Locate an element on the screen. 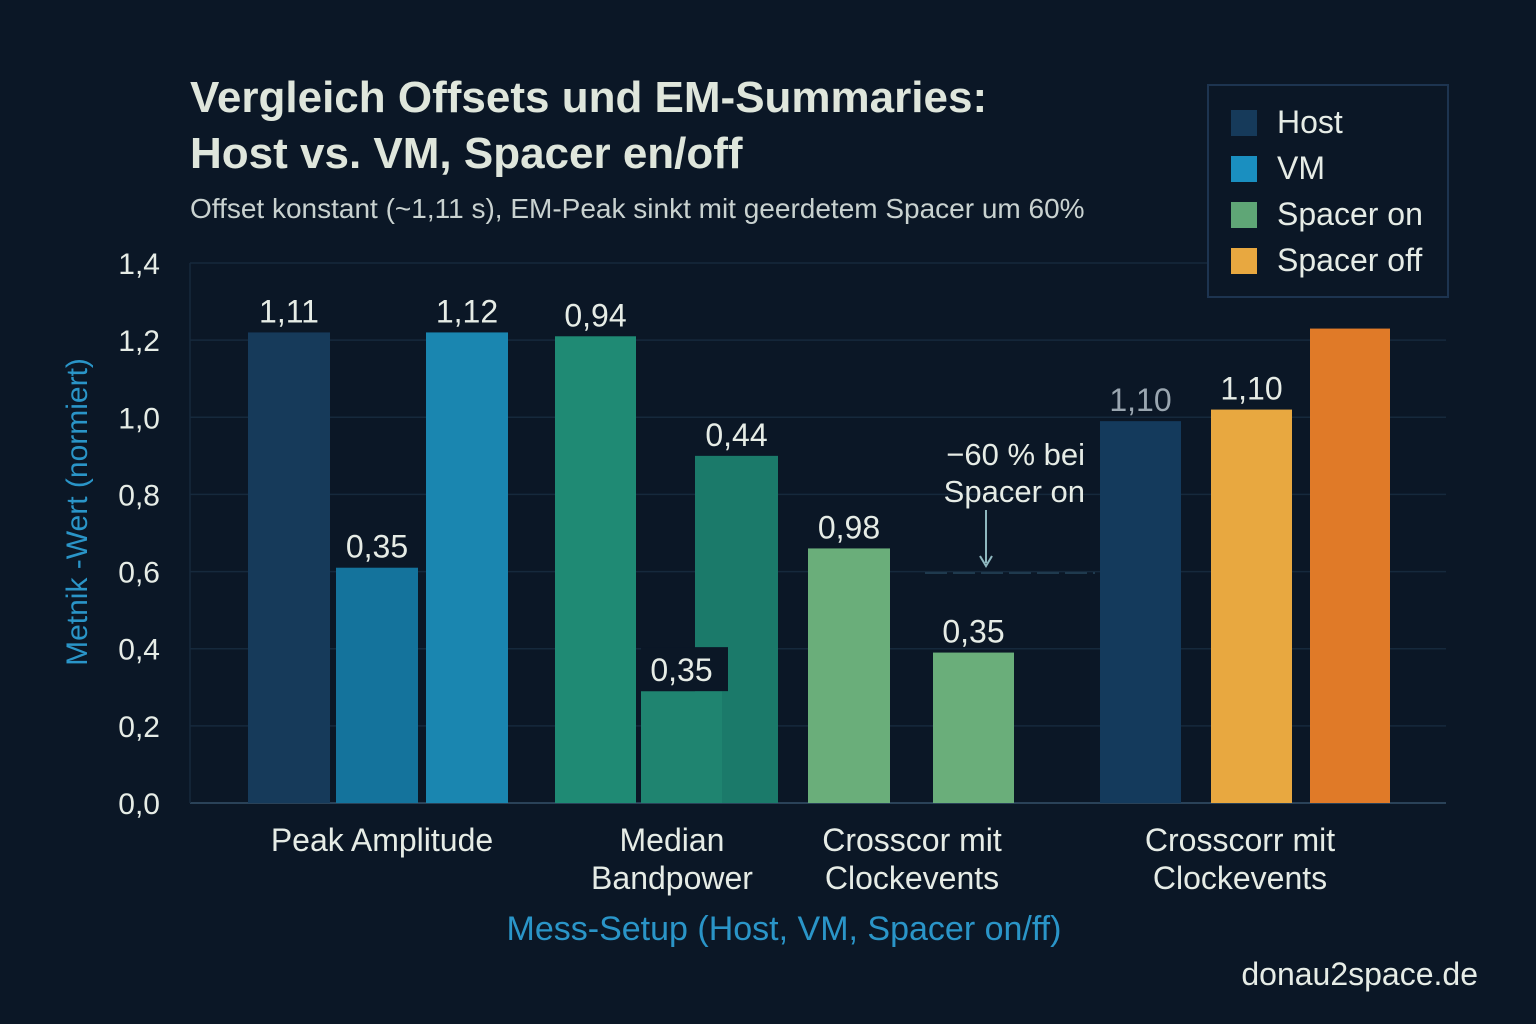 This screenshot has height=1024, width=1536. y-tick-label: 1,4 is located at coordinates (139, 264).